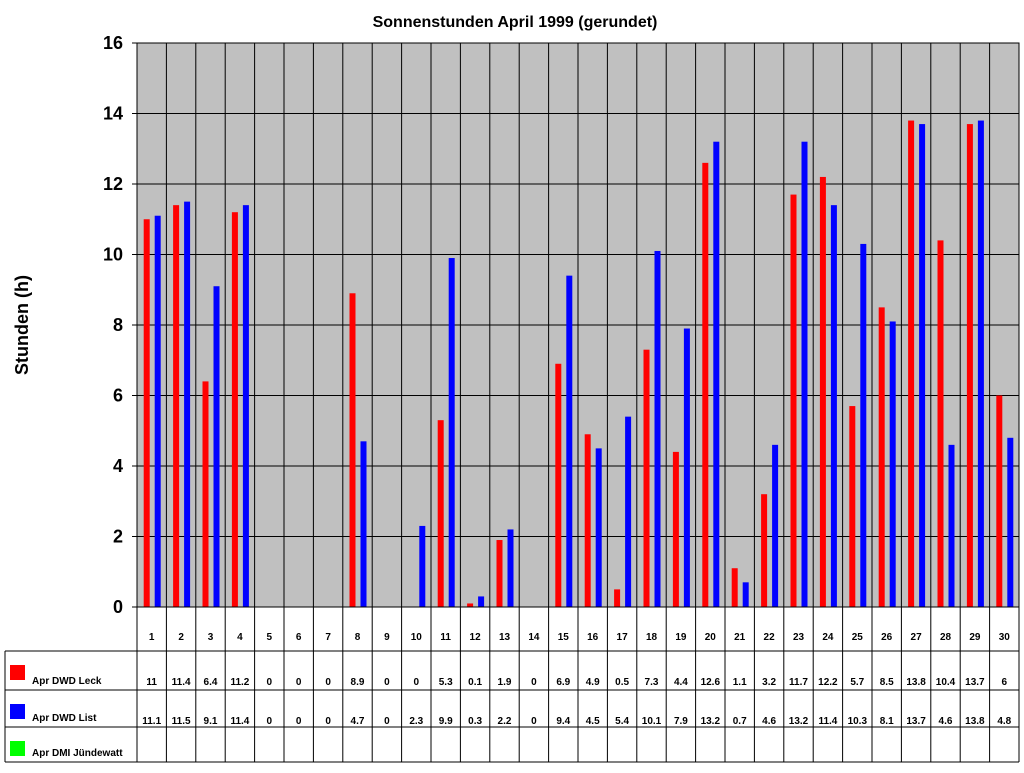 This screenshot has height=773, width=1024. What do you see at coordinates (505, 682) in the screenshot?
I see `data-label: 1.9` at bounding box center [505, 682].